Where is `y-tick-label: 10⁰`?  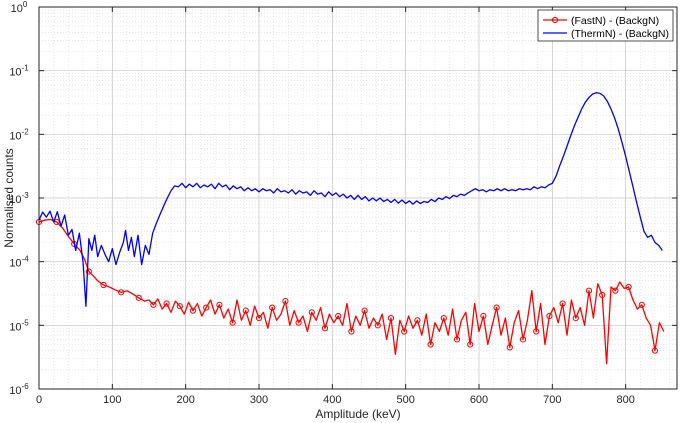 y-tick-label: 10⁰ is located at coordinates (19, 7).